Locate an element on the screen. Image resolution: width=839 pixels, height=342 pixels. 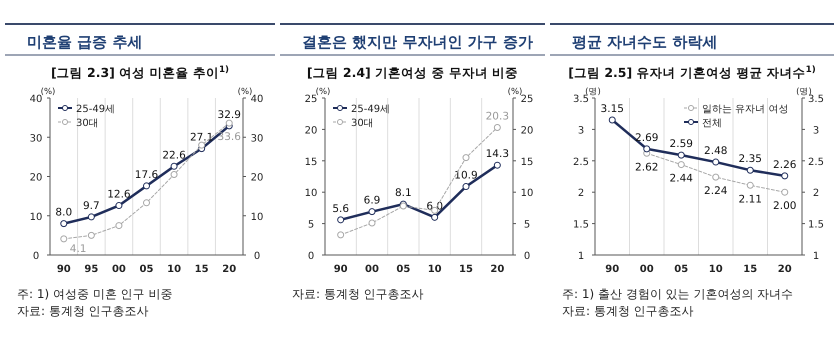
y2-tick-label: 3.5 is located at coordinates (816, 99).